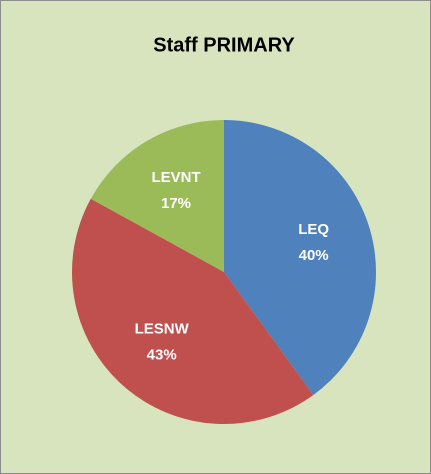 This screenshot has height=474, width=431. Describe the element at coordinates (162, 355) in the screenshot. I see `slice-value-label: 43%` at that location.